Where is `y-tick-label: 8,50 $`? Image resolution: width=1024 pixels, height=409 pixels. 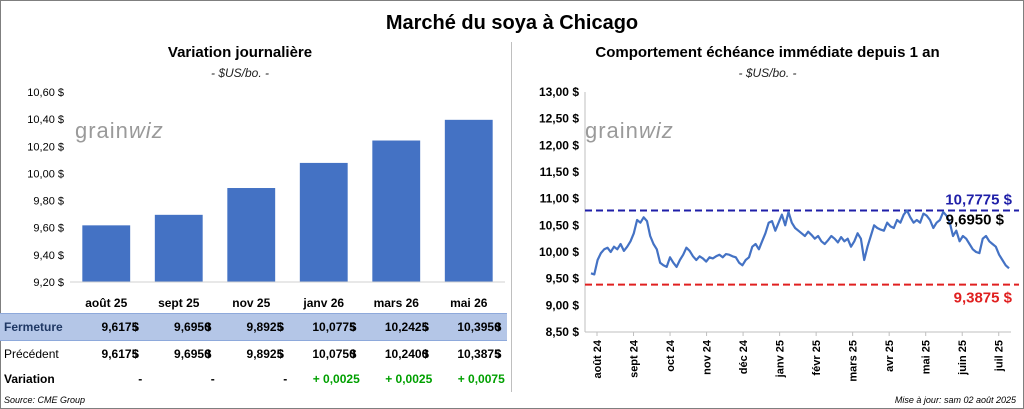
y-tick-label: 8,50 $ is located at coordinates (563, 332).